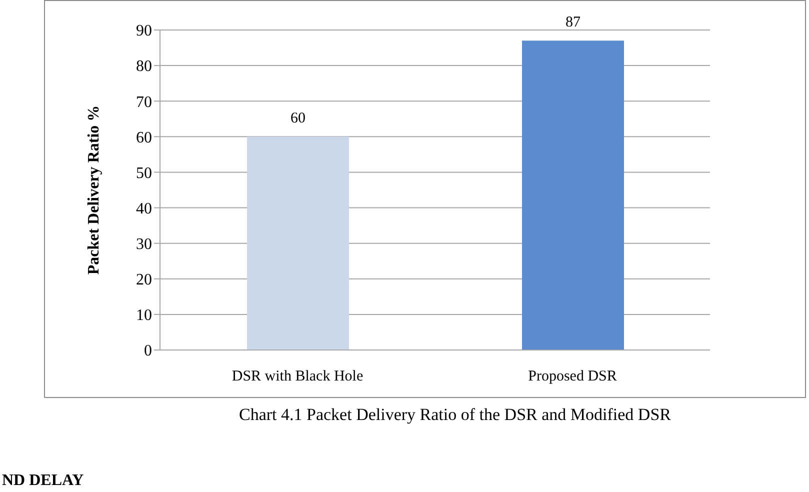 Image resolution: width=809 pixels, height=492 pixels. Describe the element at coordinates (144, 280) in the screenshot. I see `y-tick-label: 20` at that location.